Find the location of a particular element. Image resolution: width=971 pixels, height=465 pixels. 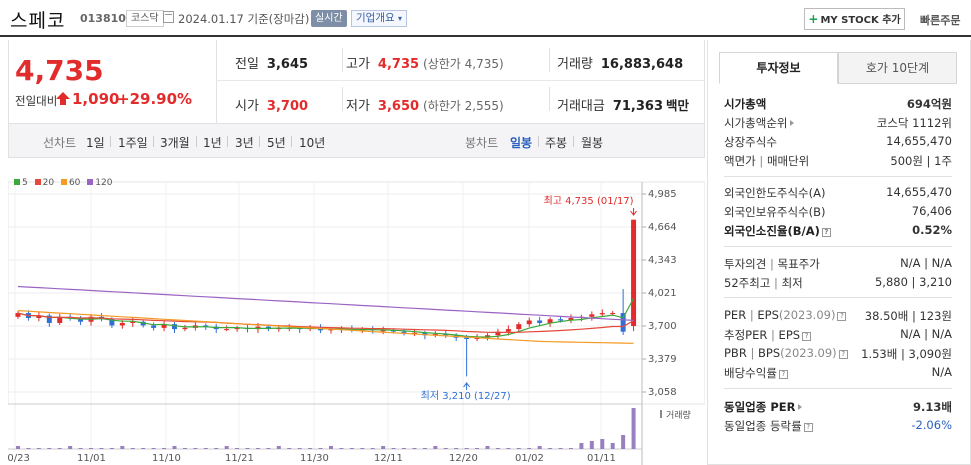

tab-1w: 1주일 is located at coordinates (133, 143).